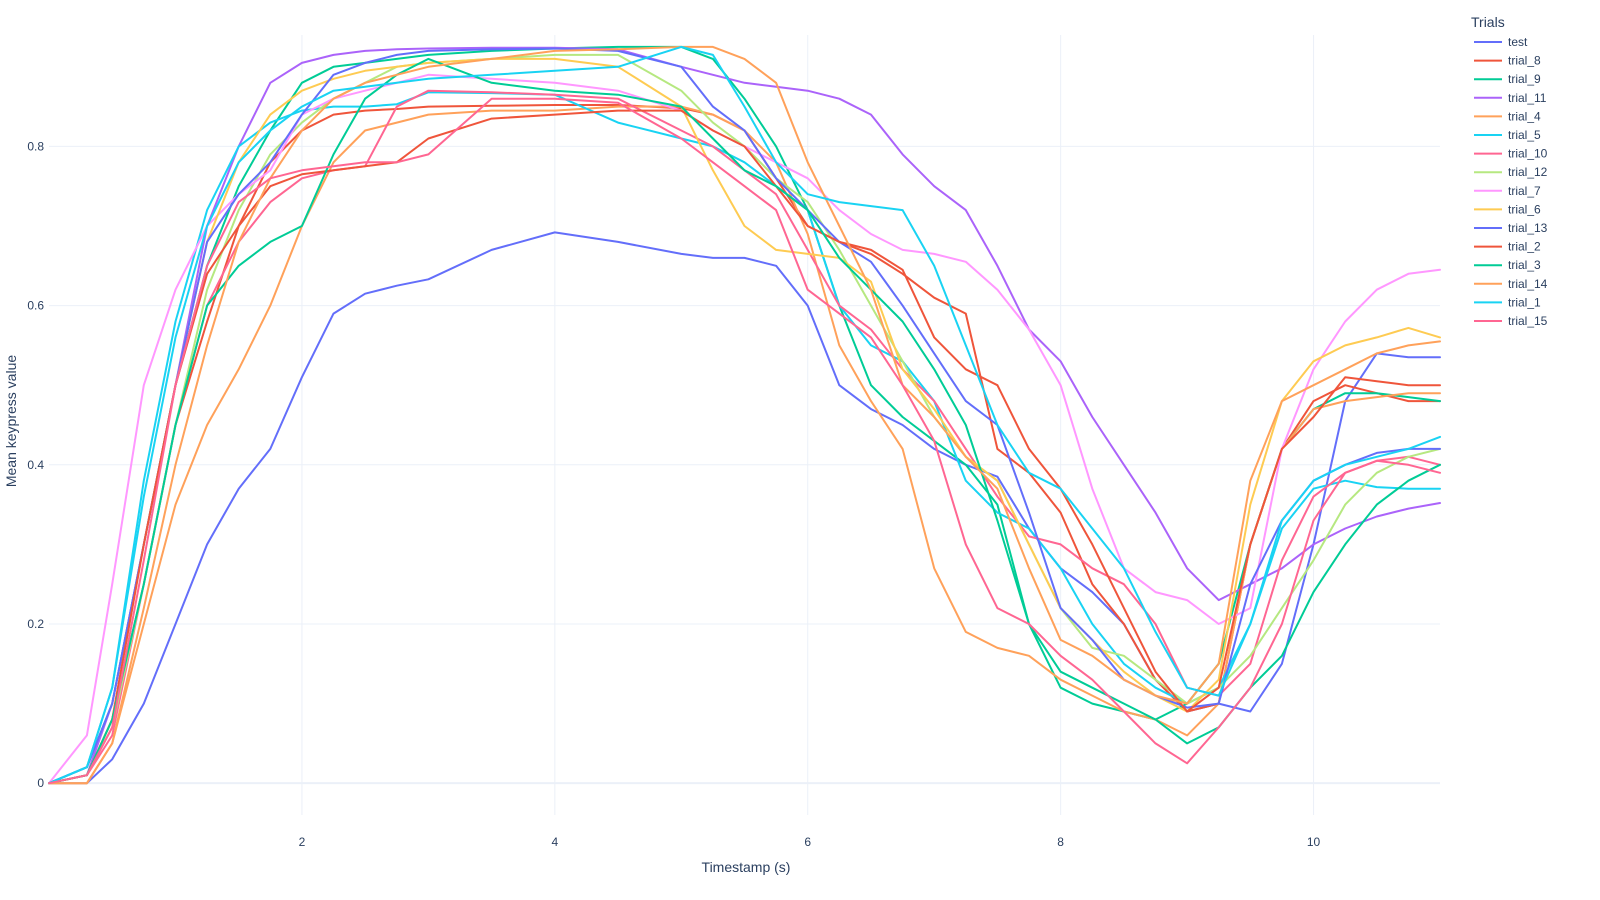  Describe the element at coordinates (1528, 172) in the screenshot. I see `legend-label: trial_12` at that location.